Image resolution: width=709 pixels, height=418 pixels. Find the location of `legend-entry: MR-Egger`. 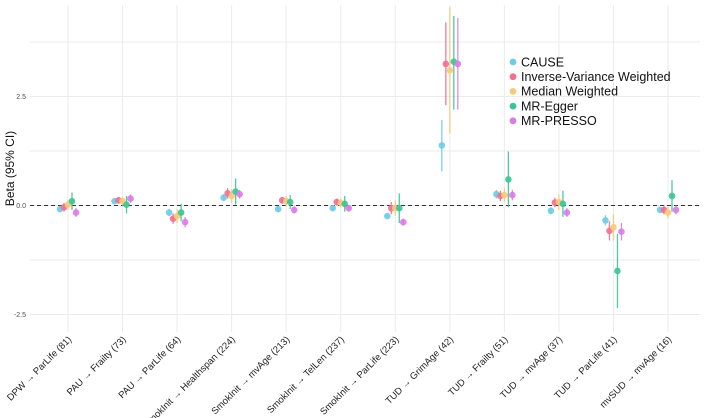

legend-entry: MR-Egger is located at coordinates (549, 106).